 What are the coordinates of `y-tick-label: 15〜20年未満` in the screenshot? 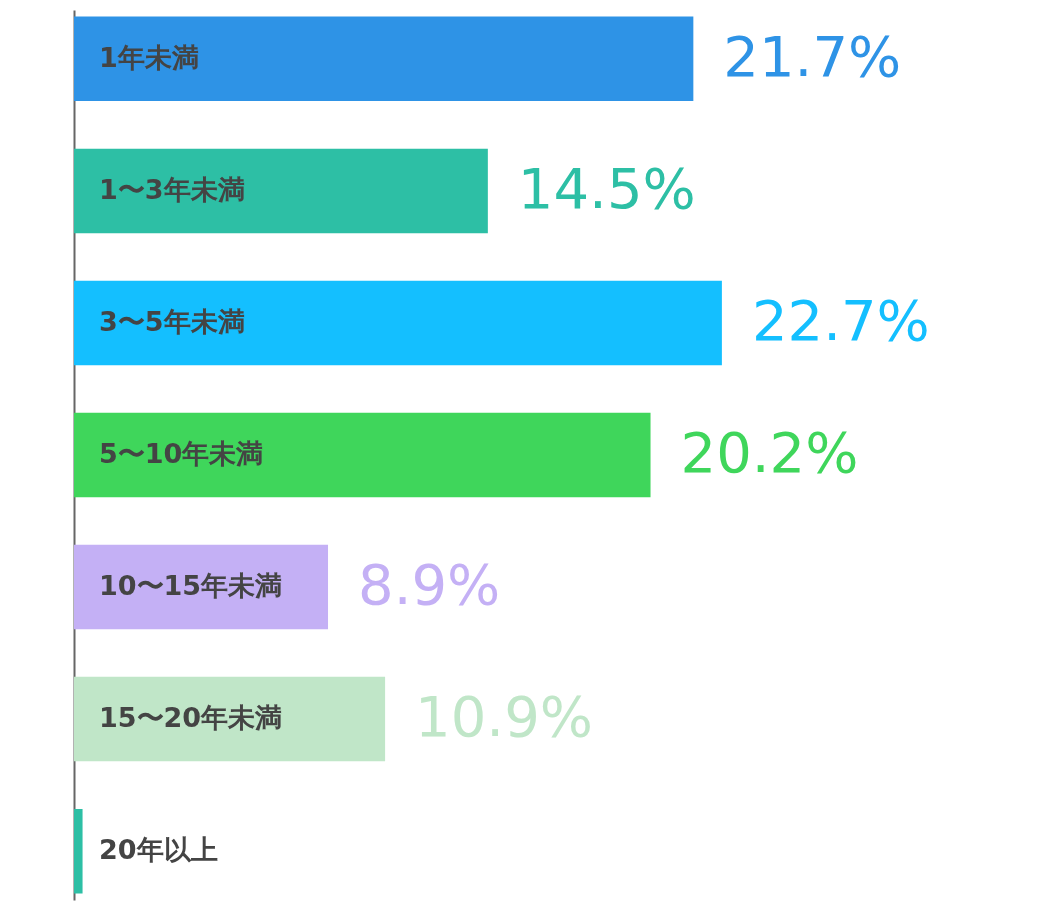 It's located at (191, 718).